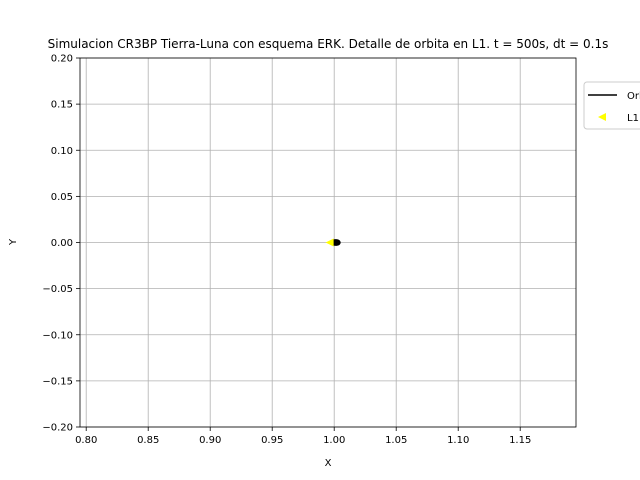  I want to click on legend-orbita-label: Orbita, so click(633, 96).